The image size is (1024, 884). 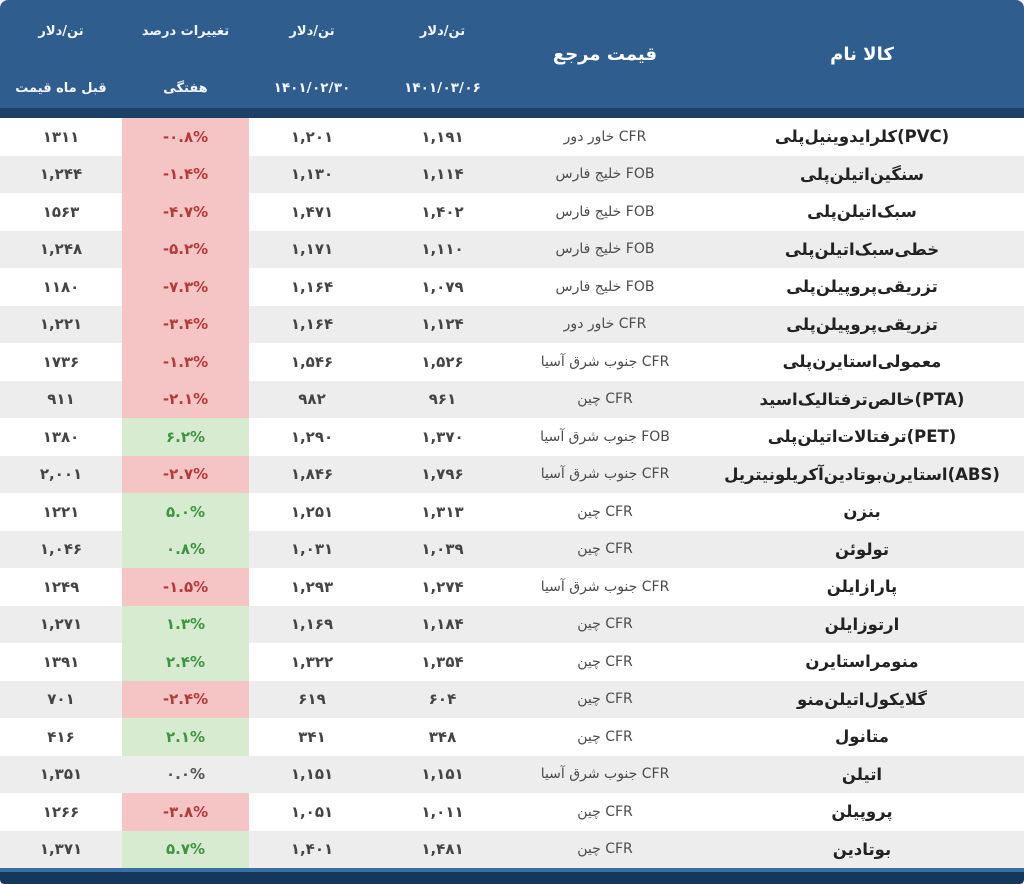 I want to click on product-name-cell: استایرن منومر, so click(x=862, y=662).